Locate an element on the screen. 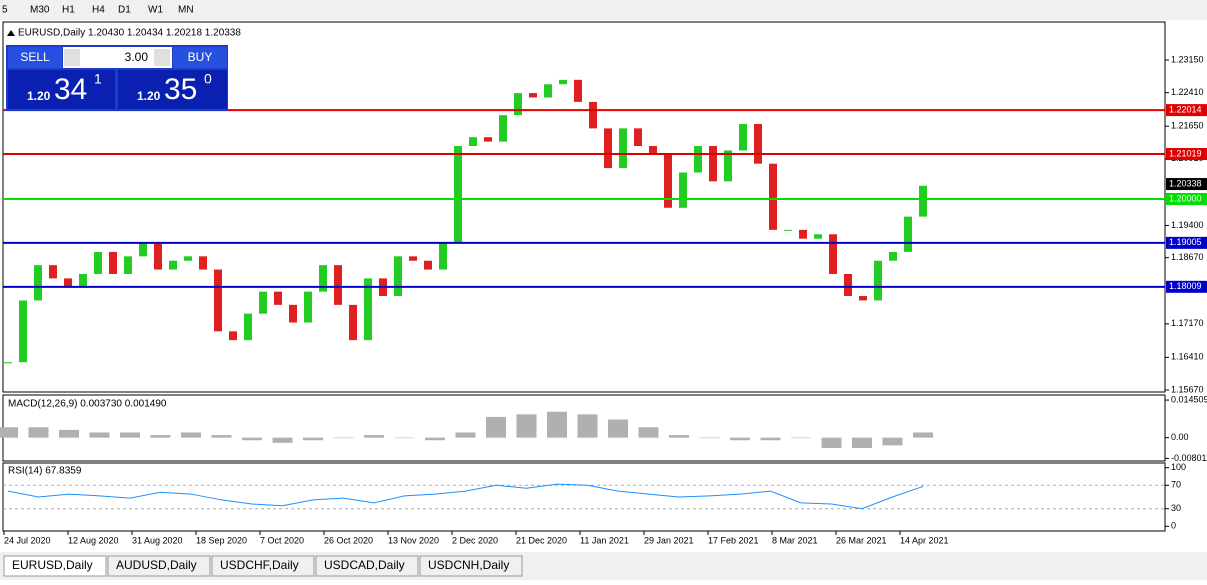 This screenshot has height=585, width=1207. x-tick-label: 24 Jul 2020 is located at coordinates (27, 540).